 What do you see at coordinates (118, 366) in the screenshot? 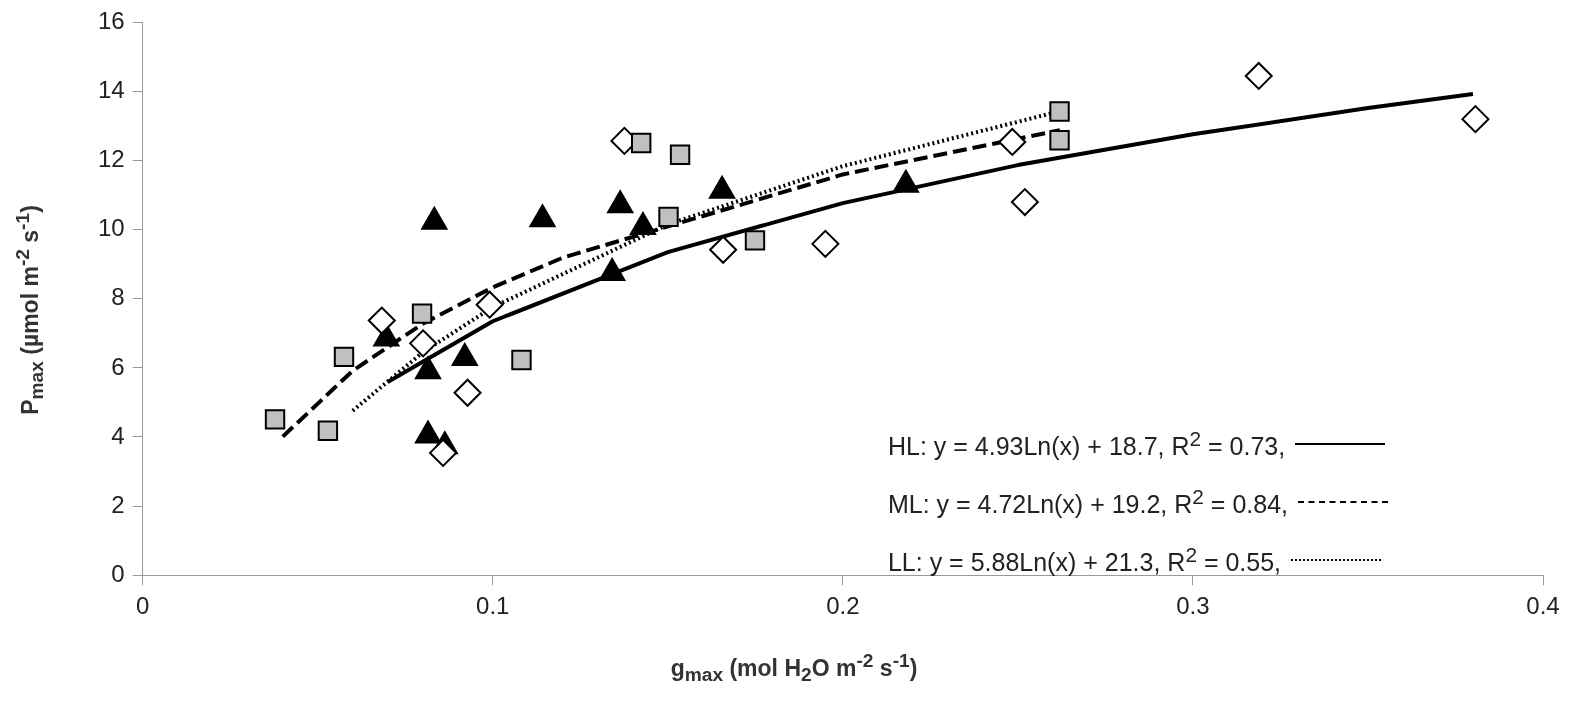
I see `y-tick-label: 6` at bounding box center [118, 366].